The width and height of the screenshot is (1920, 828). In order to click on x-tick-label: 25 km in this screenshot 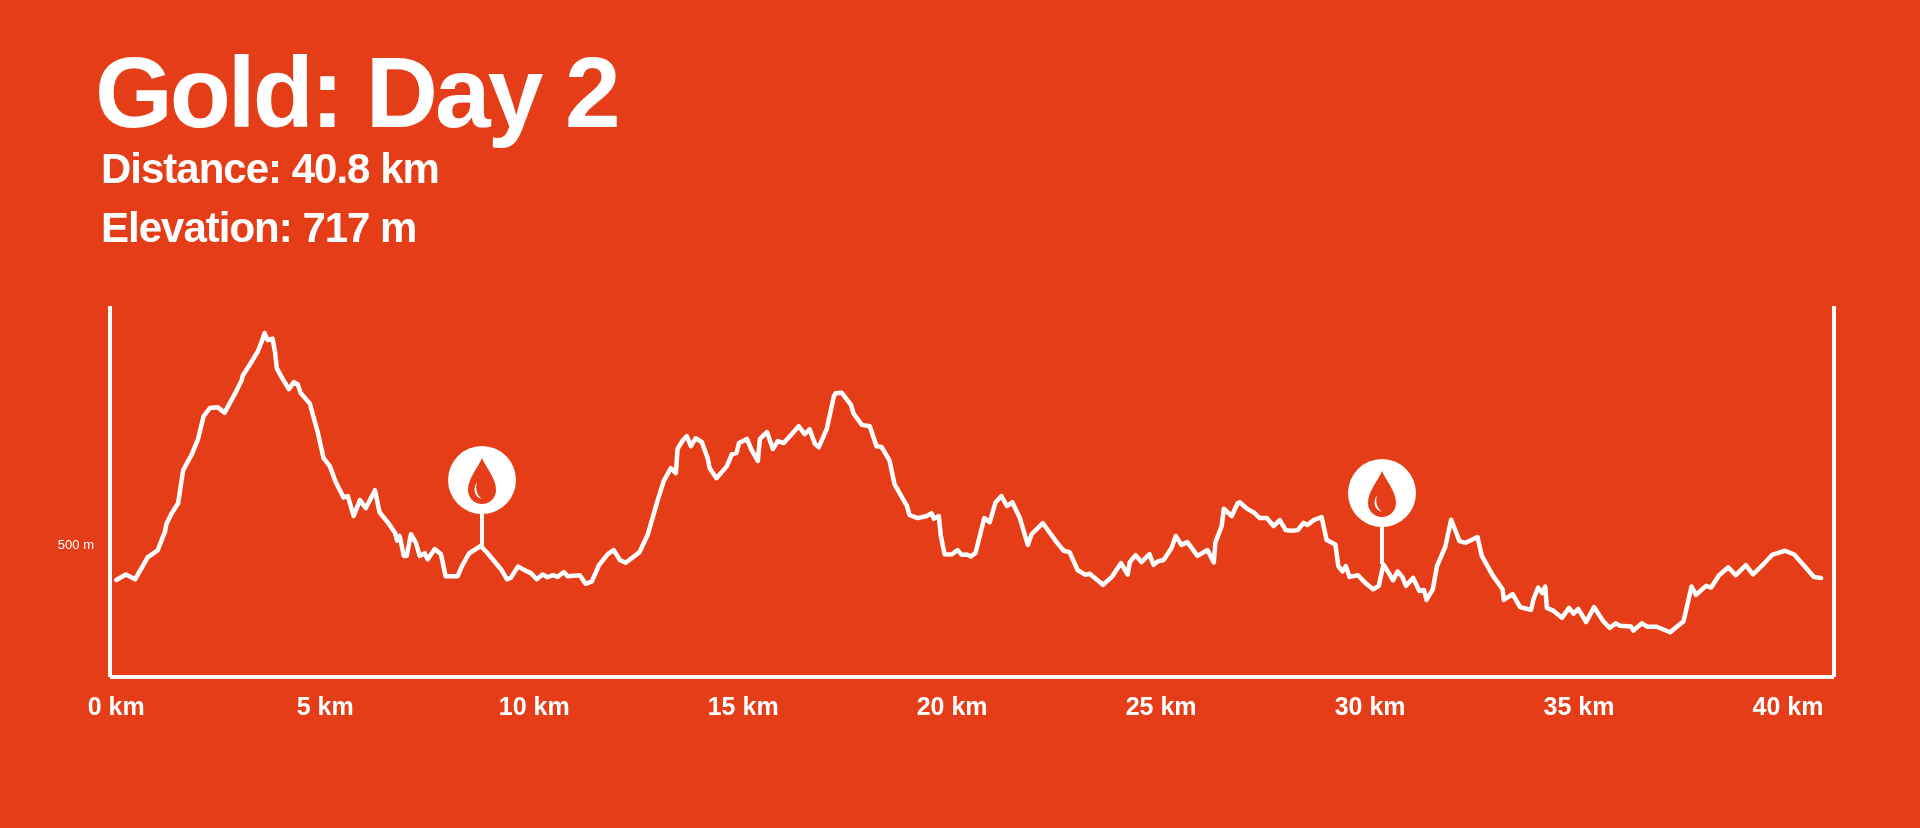, I will do `click(1161, 705)`.